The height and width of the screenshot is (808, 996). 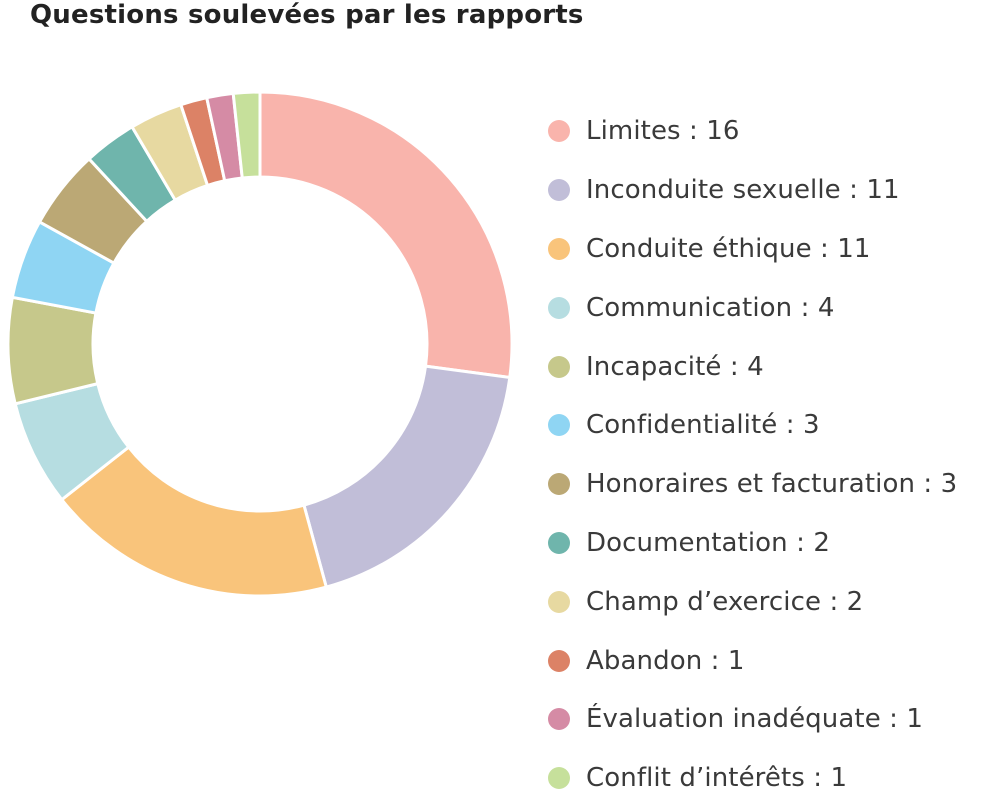 I want to click on legend-item: Honoraires et facturation : 3, so click(x=752, y=484).